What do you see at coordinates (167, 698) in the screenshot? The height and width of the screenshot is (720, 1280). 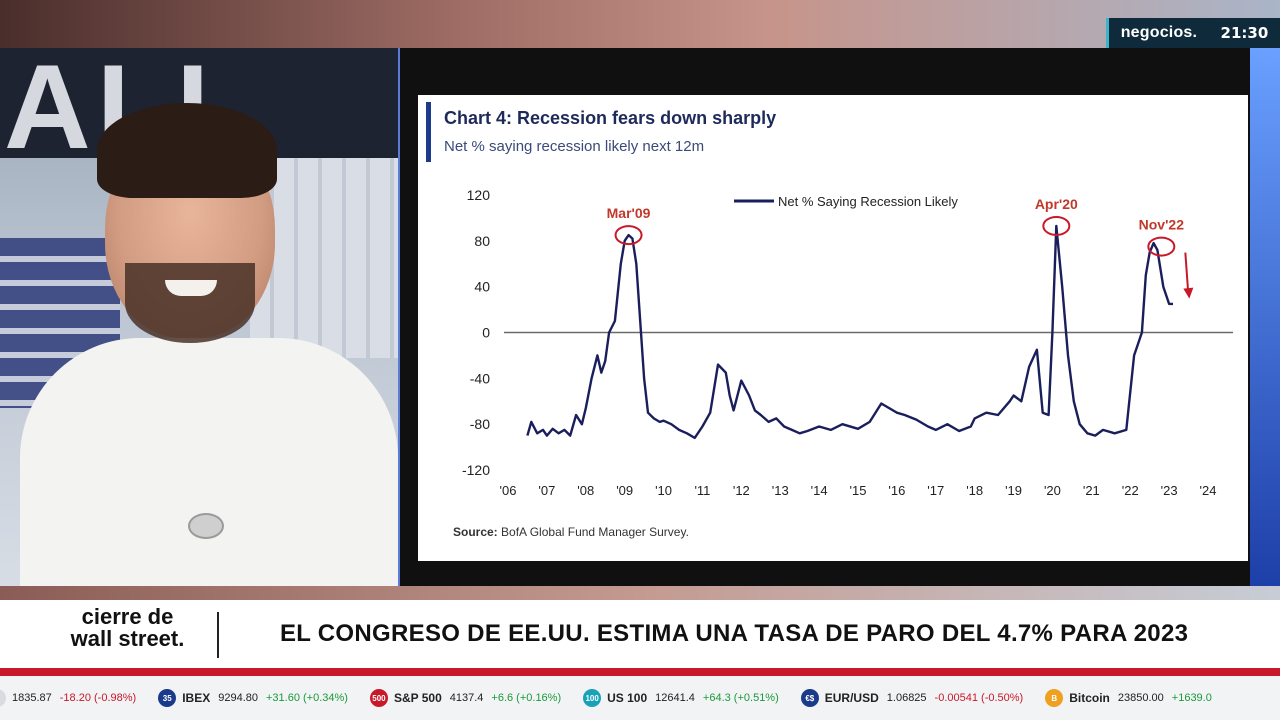 I see `ticker-market-icon: 35` at bounding box center [167, 698].